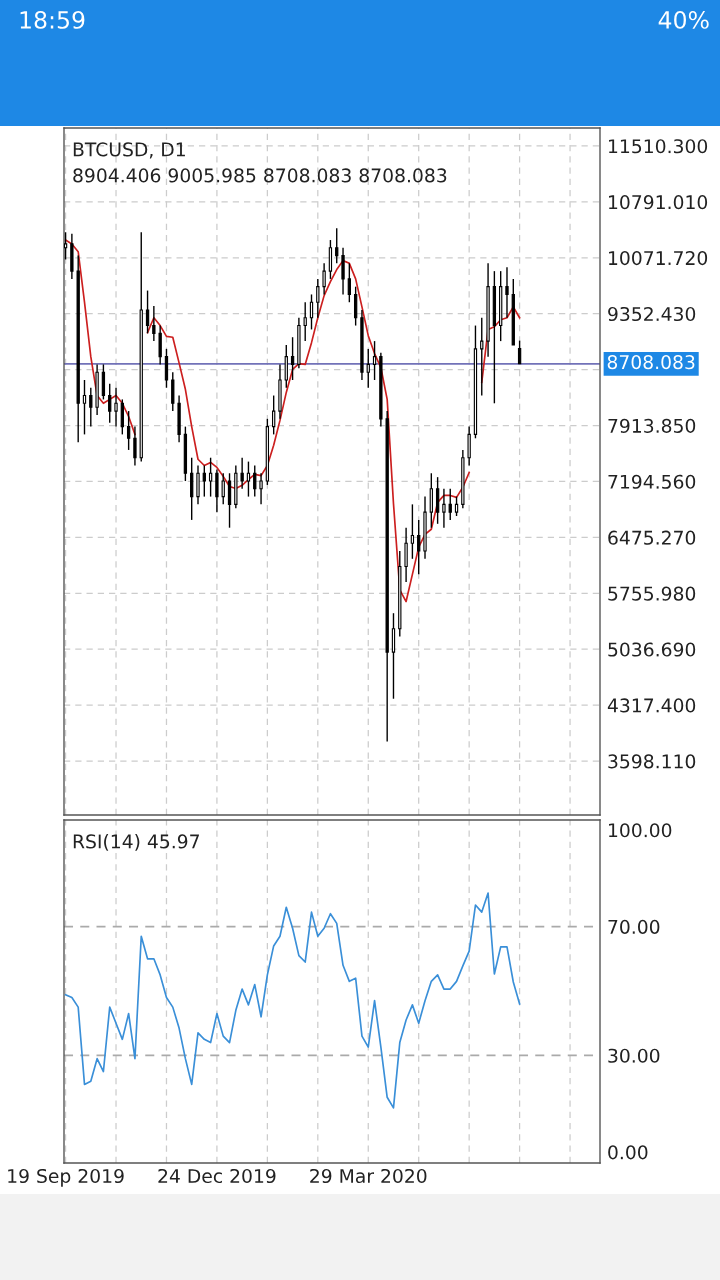  Describe the element at coordinates (658, 258) in the screenshot. I see `y-tick-label: 10071.720` at that location.